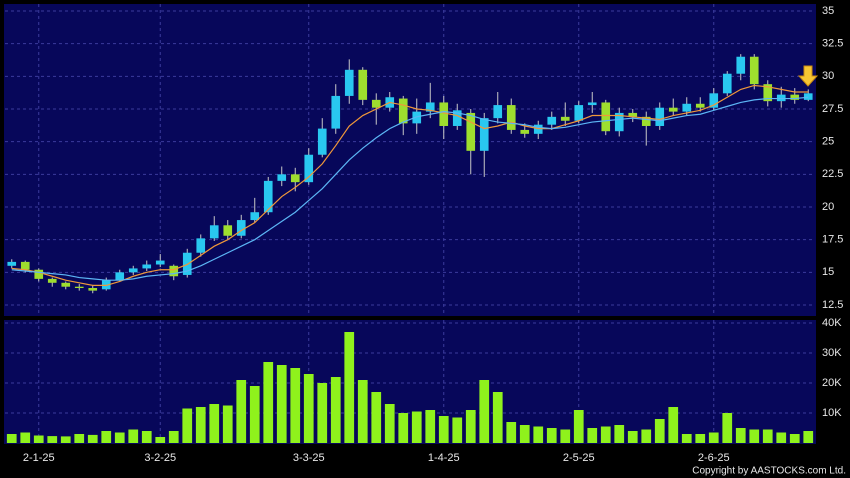 Image resolution: width=850 pixels, height=478 pixels. Describe the element at coordinates (832, 323) in the screenshot. I see `y-tick-label: 40K` at that location.